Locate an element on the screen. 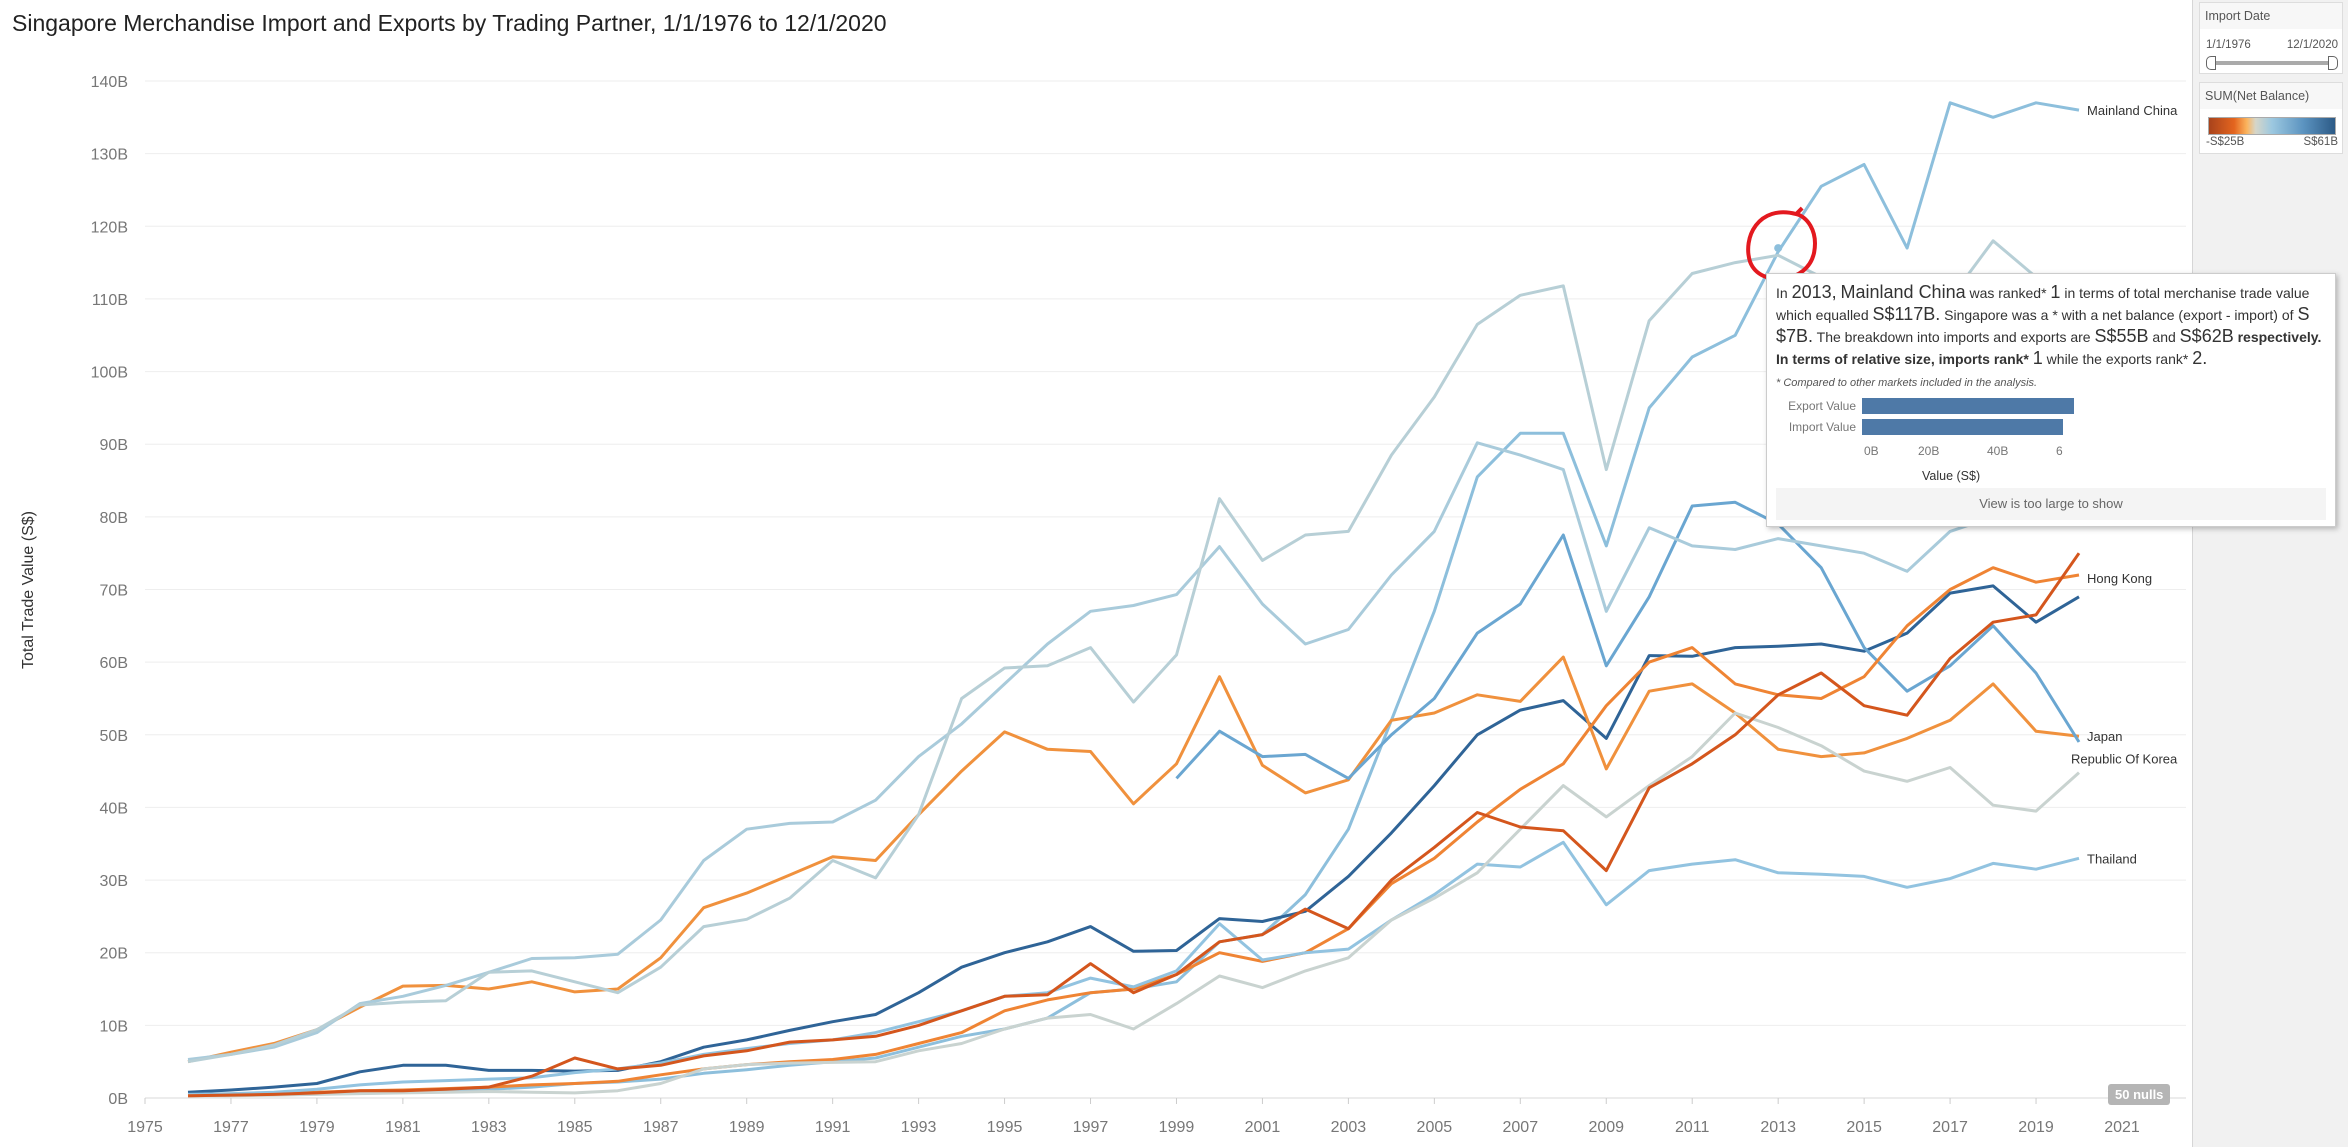  import-date-filter: Import Date 1/1/1976 12/1/2020 is located at coordinates (2271, 38).